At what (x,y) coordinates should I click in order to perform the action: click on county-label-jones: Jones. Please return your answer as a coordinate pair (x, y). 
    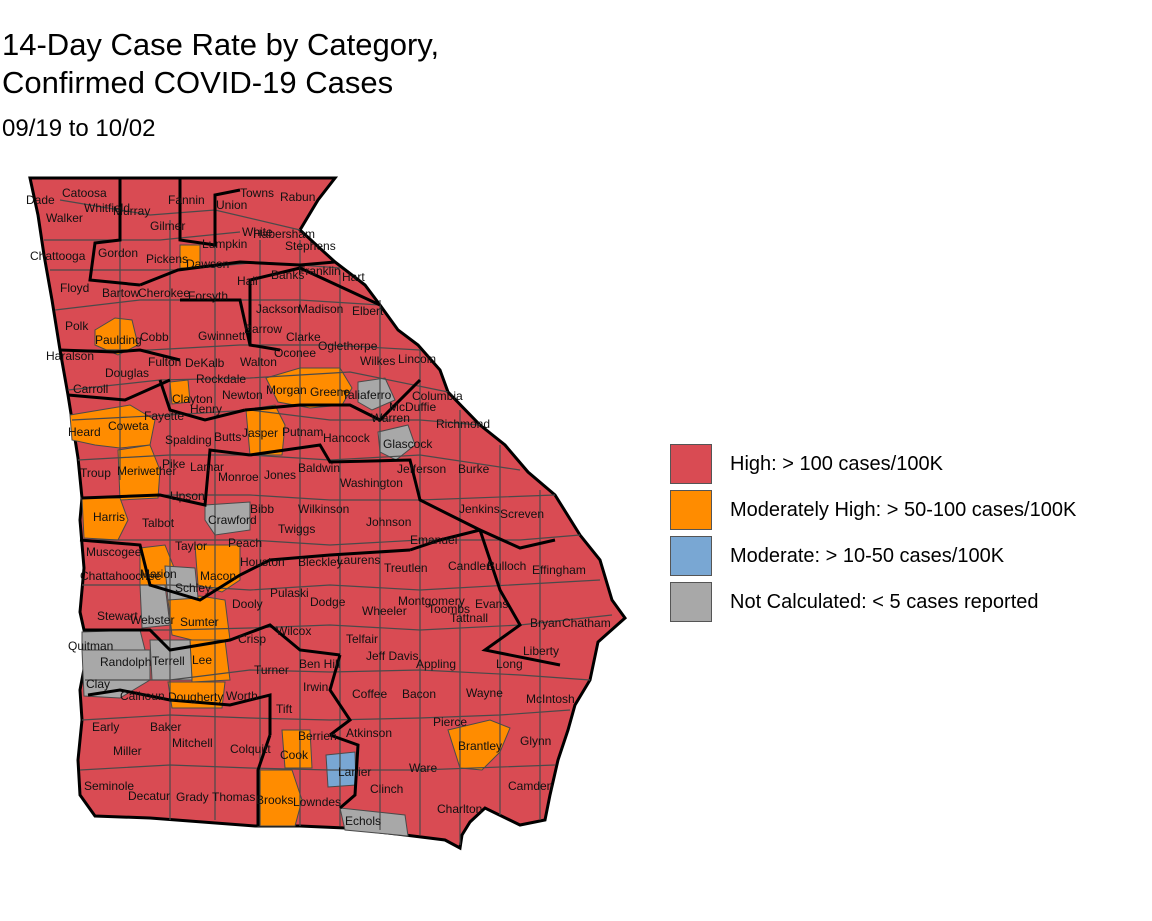
    Looking at the image, I should click on (280, 475).